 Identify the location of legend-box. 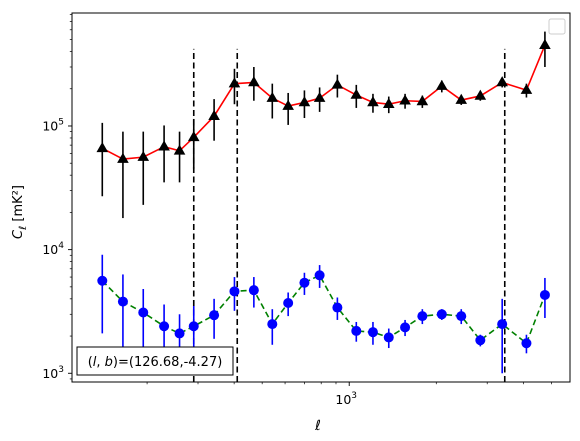
(557, 26).